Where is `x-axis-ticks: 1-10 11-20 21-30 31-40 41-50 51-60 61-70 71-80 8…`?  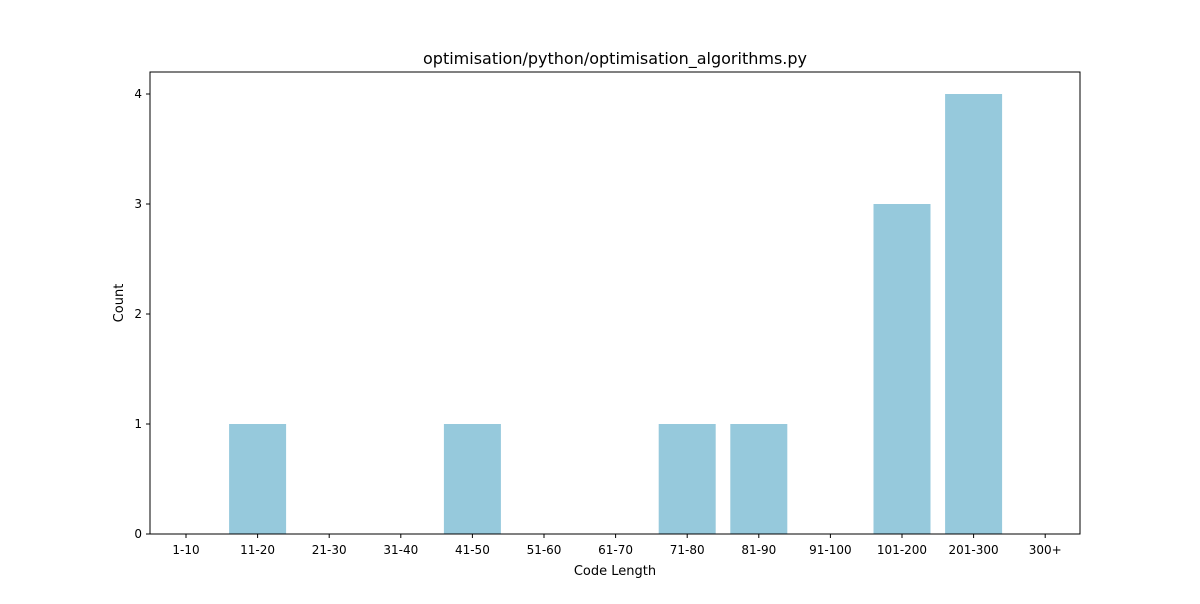 x-axis-ticks: 1-10 11-20 21-30 31-40 41-50 51-60 61-70 71-80 8… is located at coordinates (617, 545).